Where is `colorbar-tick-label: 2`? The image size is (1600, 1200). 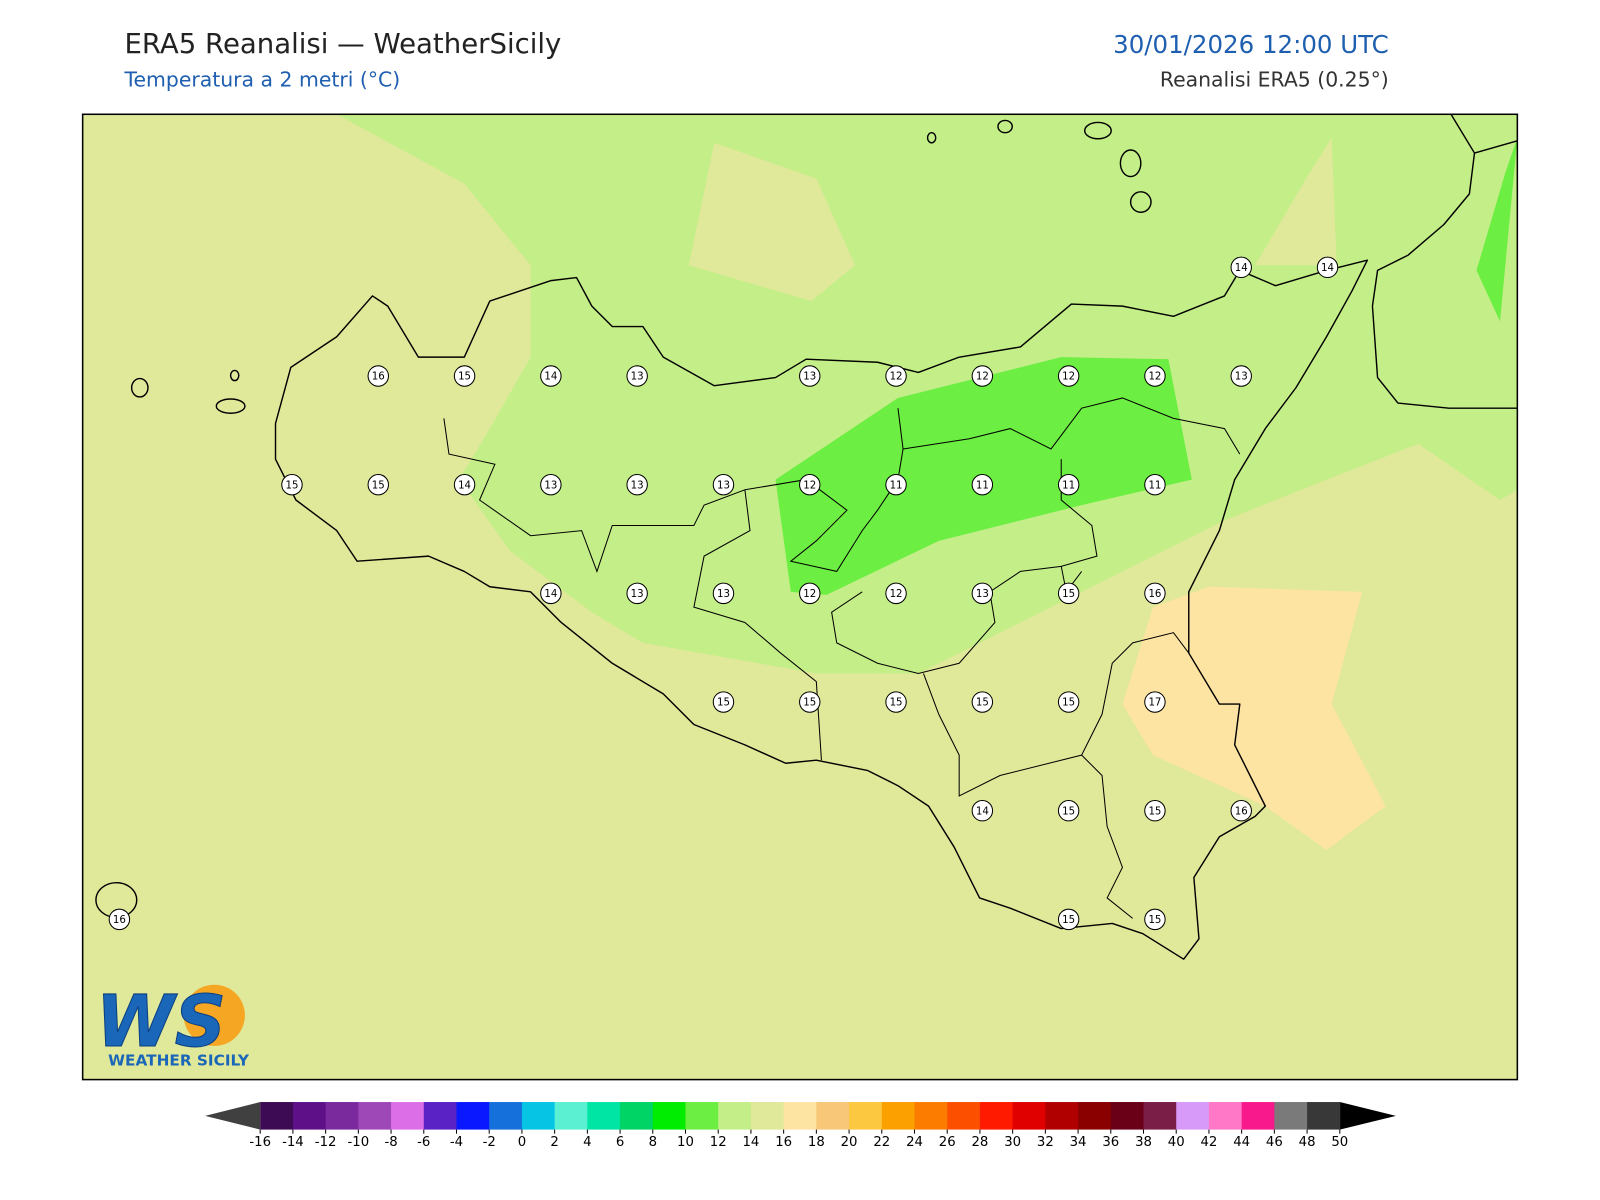
colorbar-tick-label: 2 is located at coordinates (554, 1142).